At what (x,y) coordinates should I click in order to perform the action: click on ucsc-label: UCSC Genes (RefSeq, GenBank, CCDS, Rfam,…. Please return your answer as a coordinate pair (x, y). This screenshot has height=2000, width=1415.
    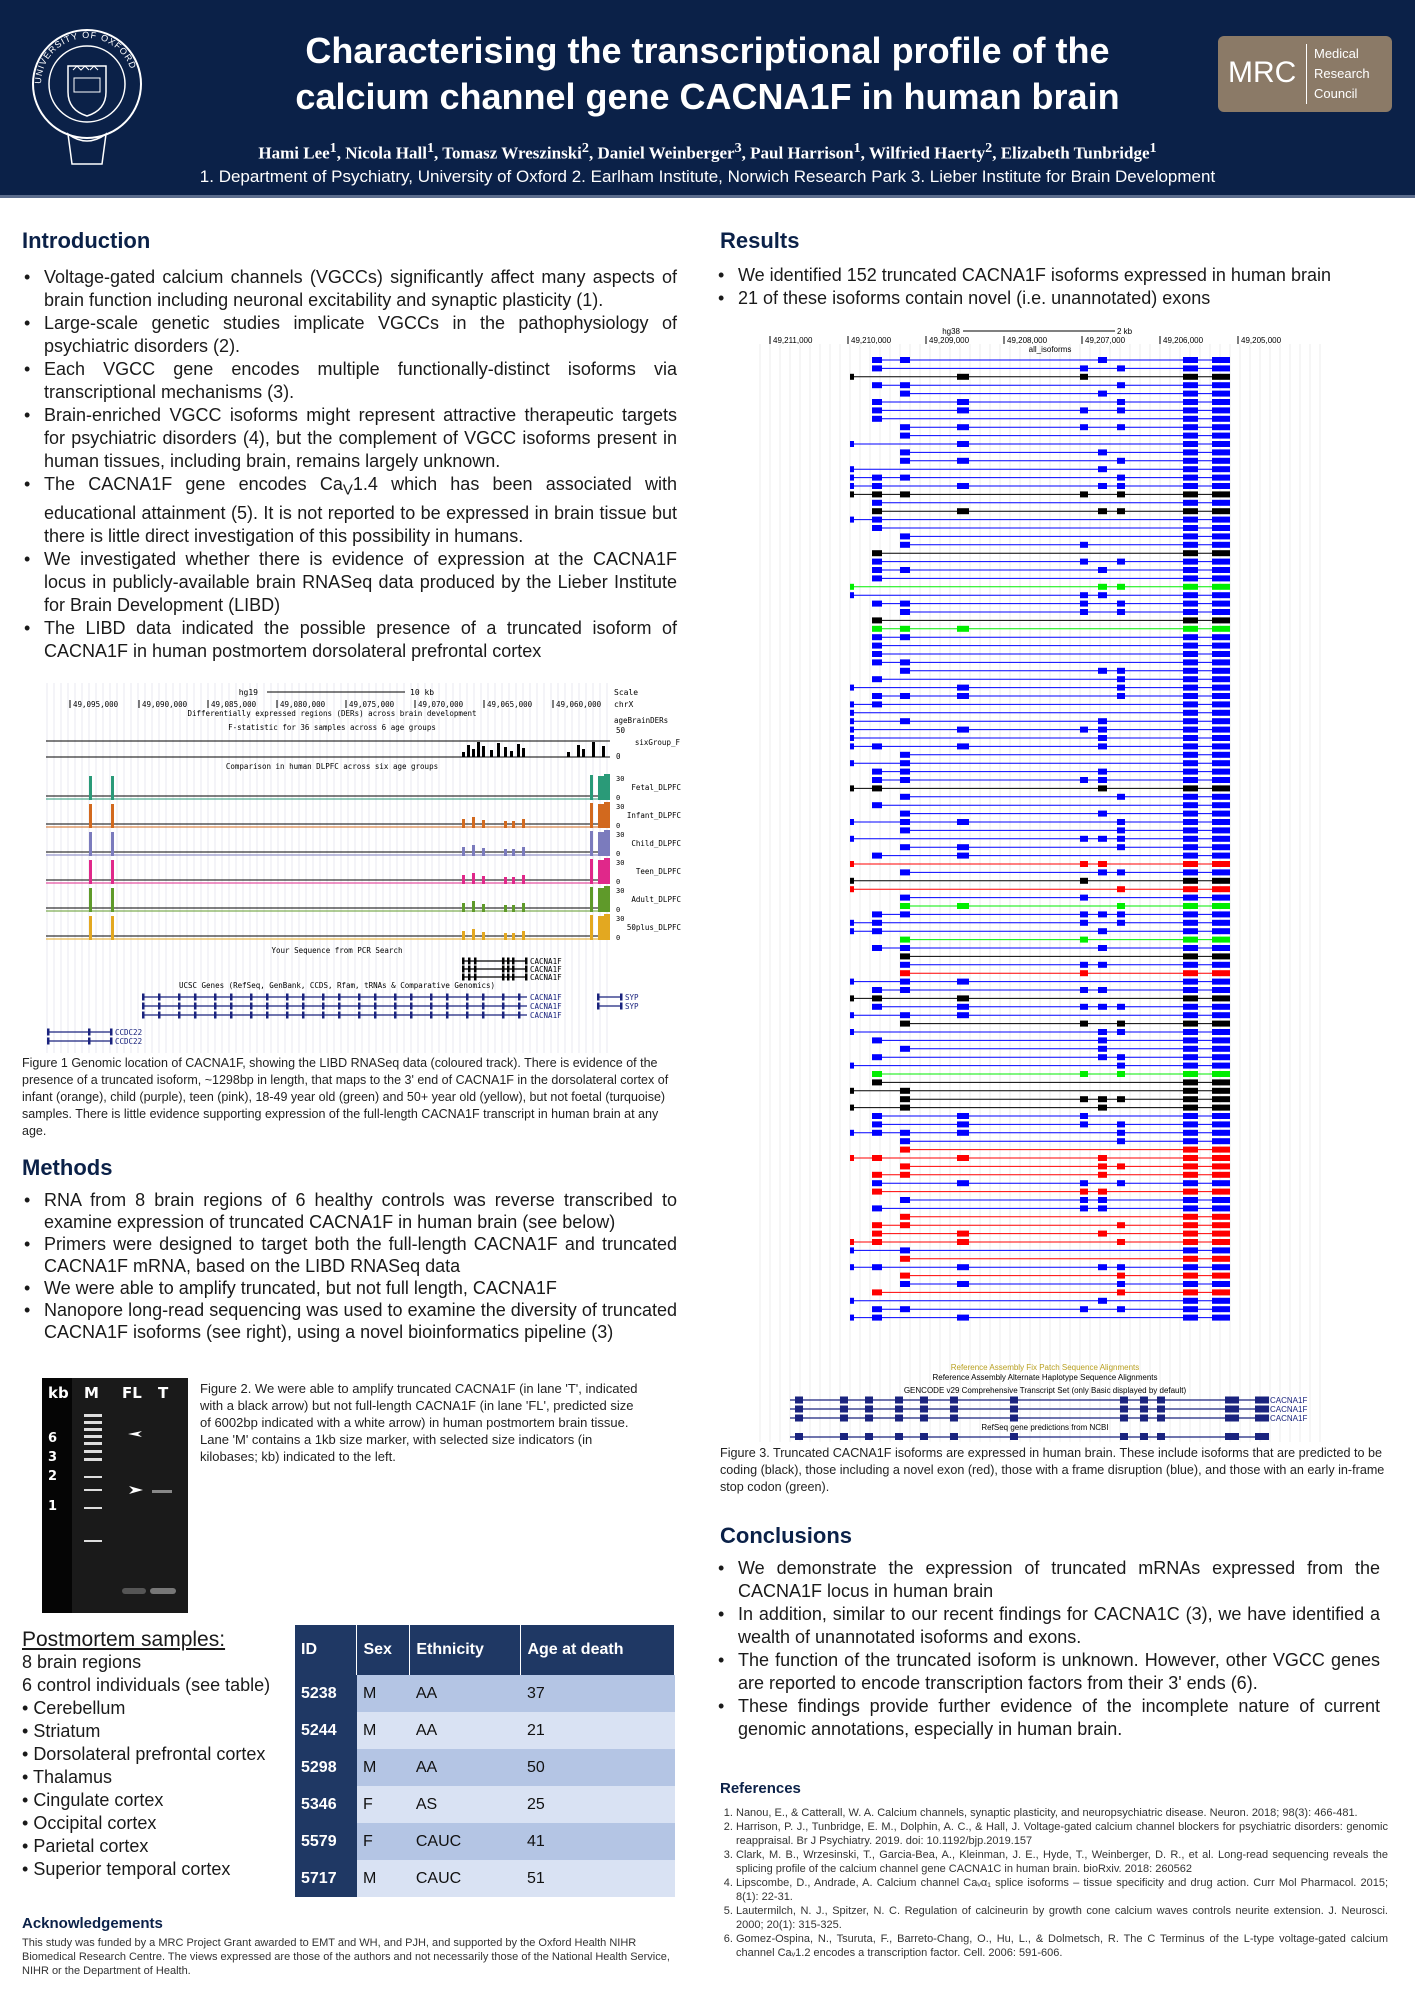
    Looking at the image, I should click on (337, 985).